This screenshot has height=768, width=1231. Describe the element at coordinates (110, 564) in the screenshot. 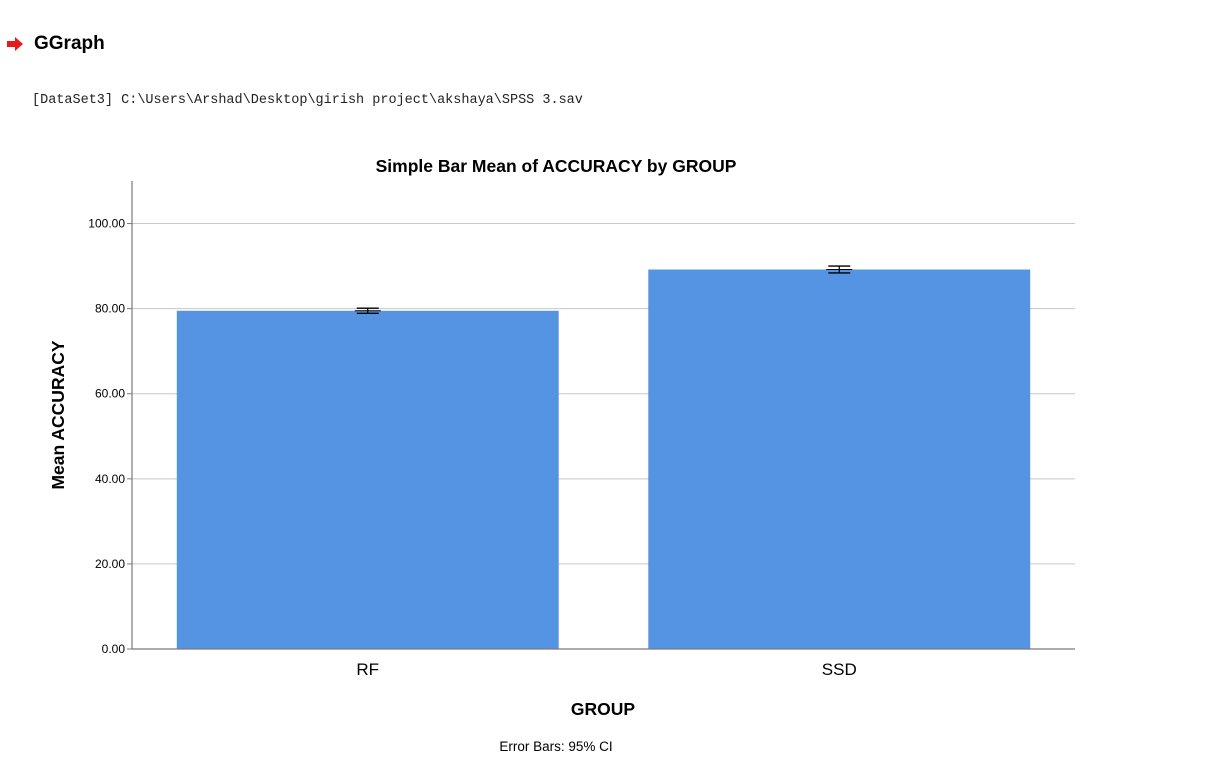

I see `y-tick-label: 20.00` at that location.